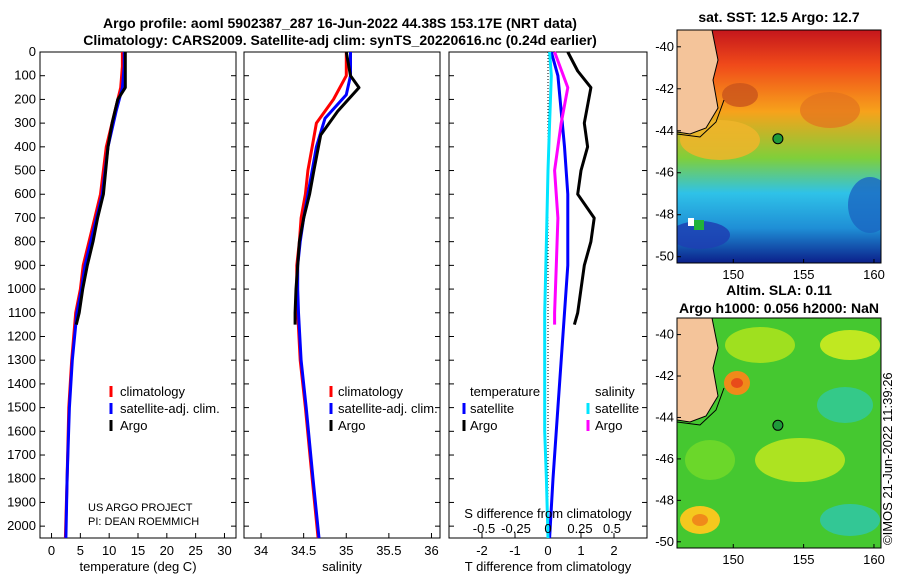 The height and width of the screenshot is (580, 900). I want to click on salinity-ticks: 34 34.5 35 35.5 36, so click(346, 545).